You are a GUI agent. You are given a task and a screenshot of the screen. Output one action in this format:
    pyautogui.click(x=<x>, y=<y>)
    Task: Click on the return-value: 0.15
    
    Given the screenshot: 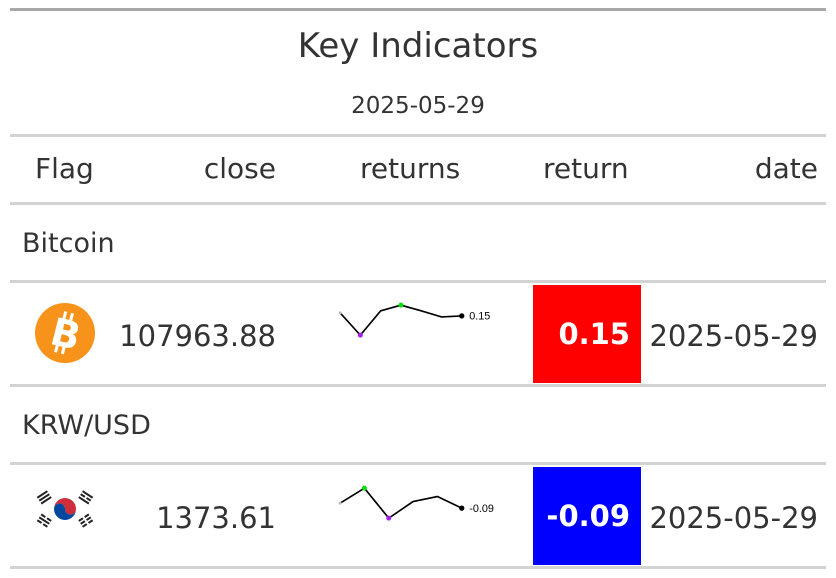 What is the action you would take?
    pyautogui.click(x=594, y=334)
    